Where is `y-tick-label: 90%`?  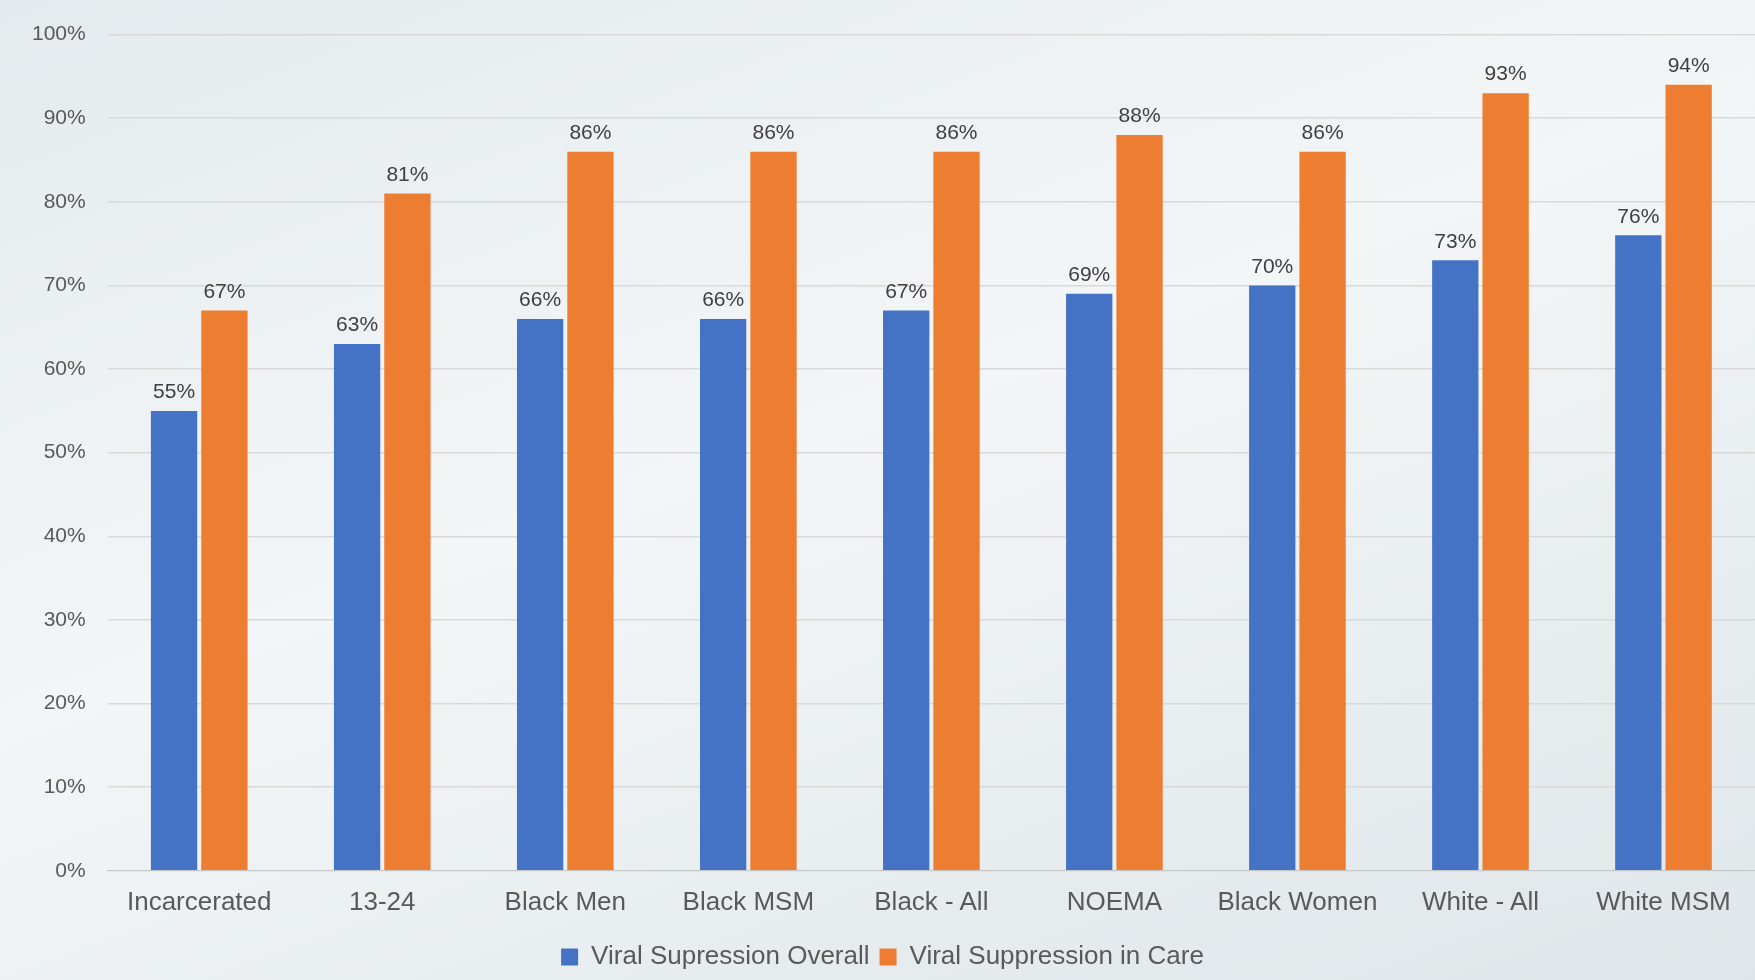
y-tick-label: 90% is located at coordinates (64, 117).